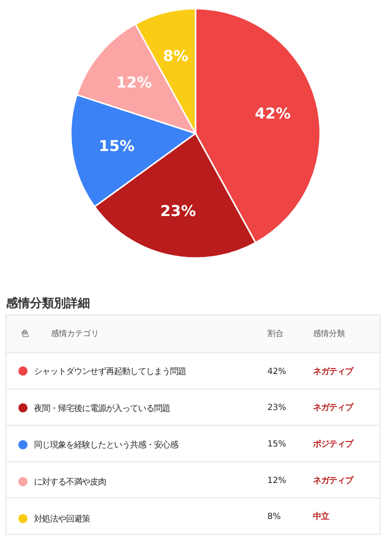 The height and width of the screenshot is (545, 389). Describe the element at coordinates (110, 371) in the screenshot. I see `legend-label: シャットダウンせず再起動してしまう問題` at that location.